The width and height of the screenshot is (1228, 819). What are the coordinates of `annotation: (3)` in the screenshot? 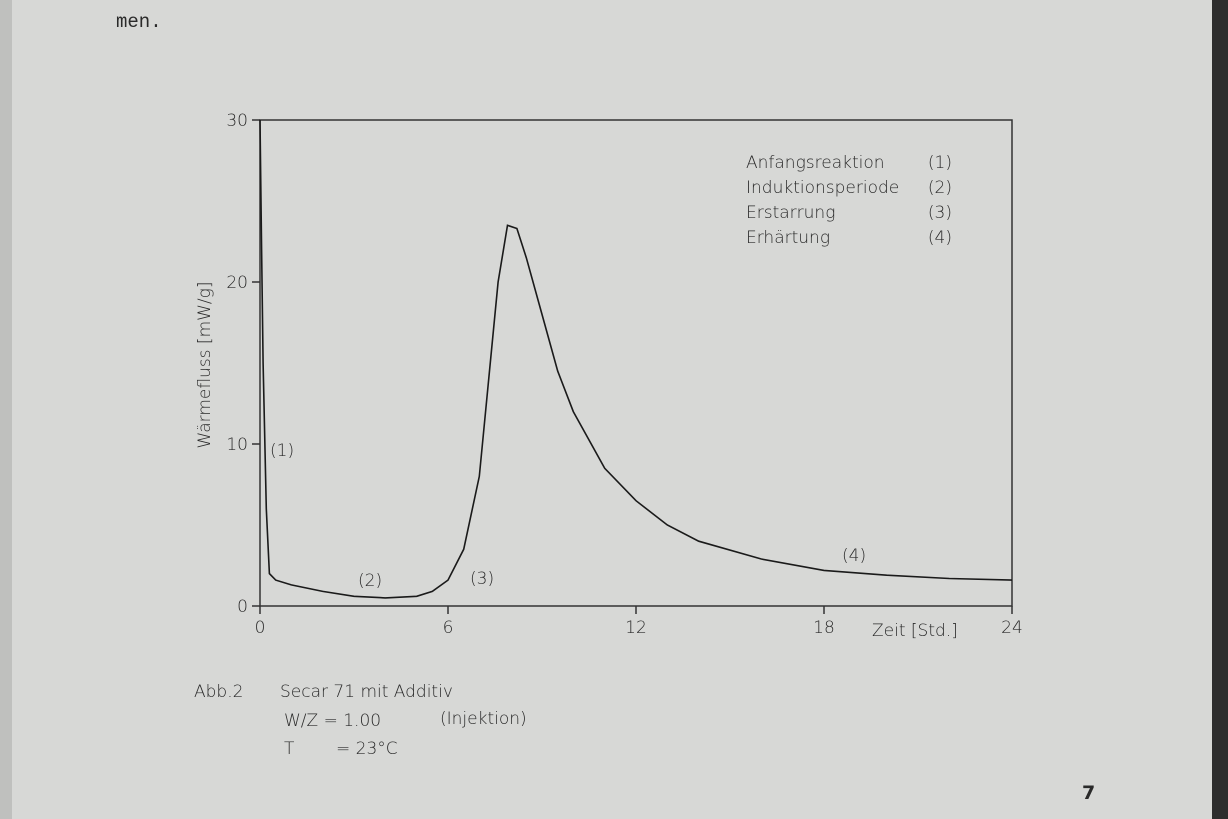 It's located at (482, 579).